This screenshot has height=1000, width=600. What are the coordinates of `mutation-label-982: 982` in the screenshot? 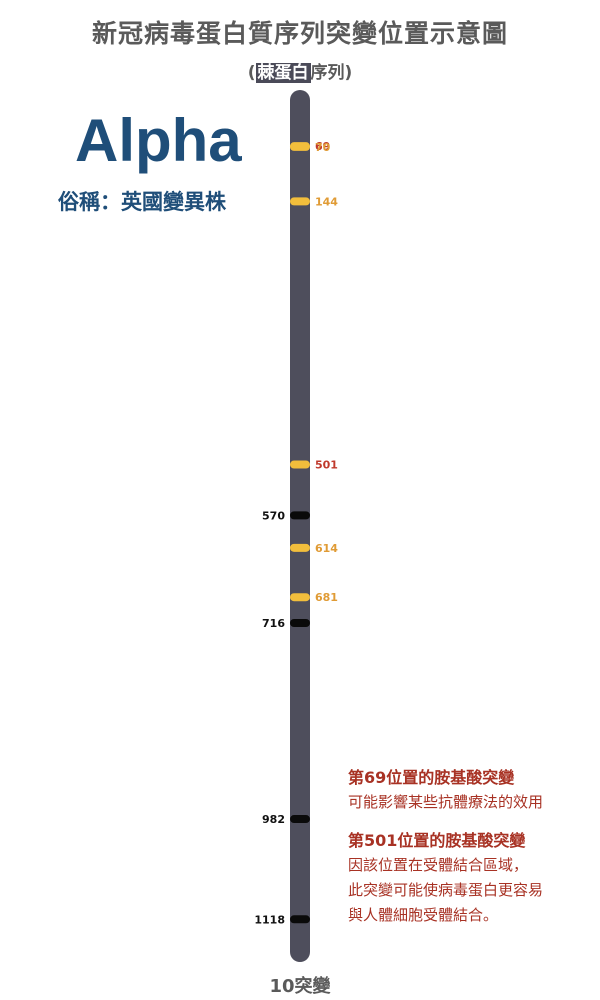 It's located at (273, 819).